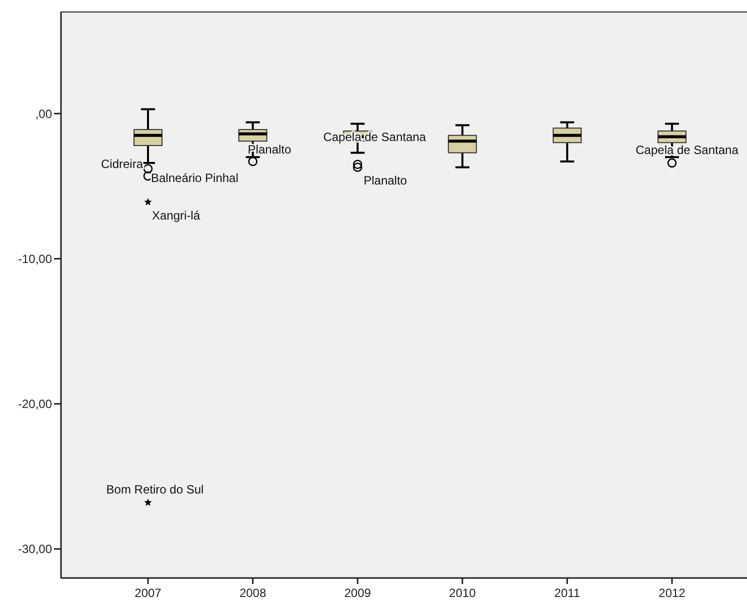 The image size is (747, 601). What do you see at coordinates (176, 215) in the screenshot?
I see `annotation: Xangri-lá` at bounding box center [176, 215].